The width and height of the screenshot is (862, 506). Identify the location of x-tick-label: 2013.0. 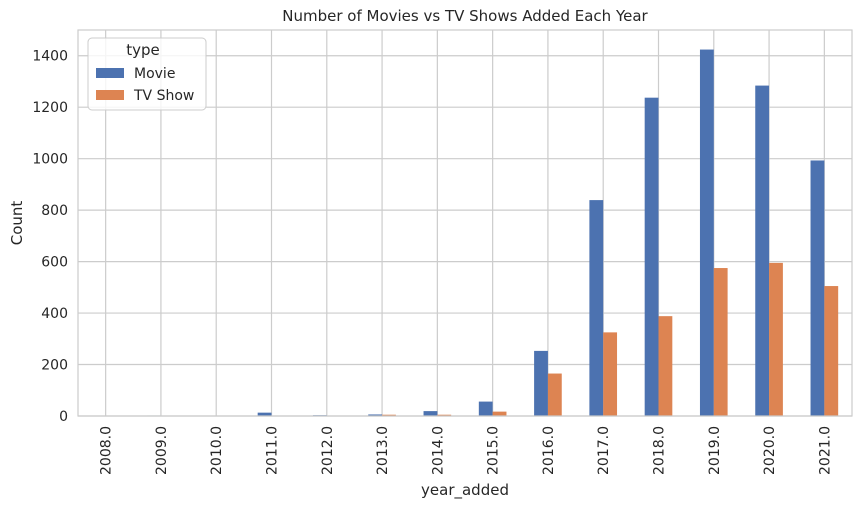
(383, 450).